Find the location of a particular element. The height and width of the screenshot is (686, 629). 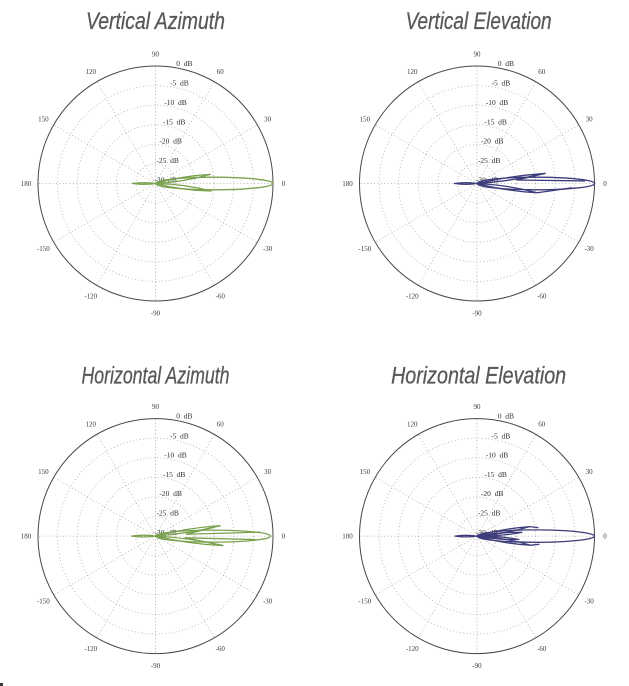

svg-text: Vertical Azimuth is located at coordinates (155, 21).